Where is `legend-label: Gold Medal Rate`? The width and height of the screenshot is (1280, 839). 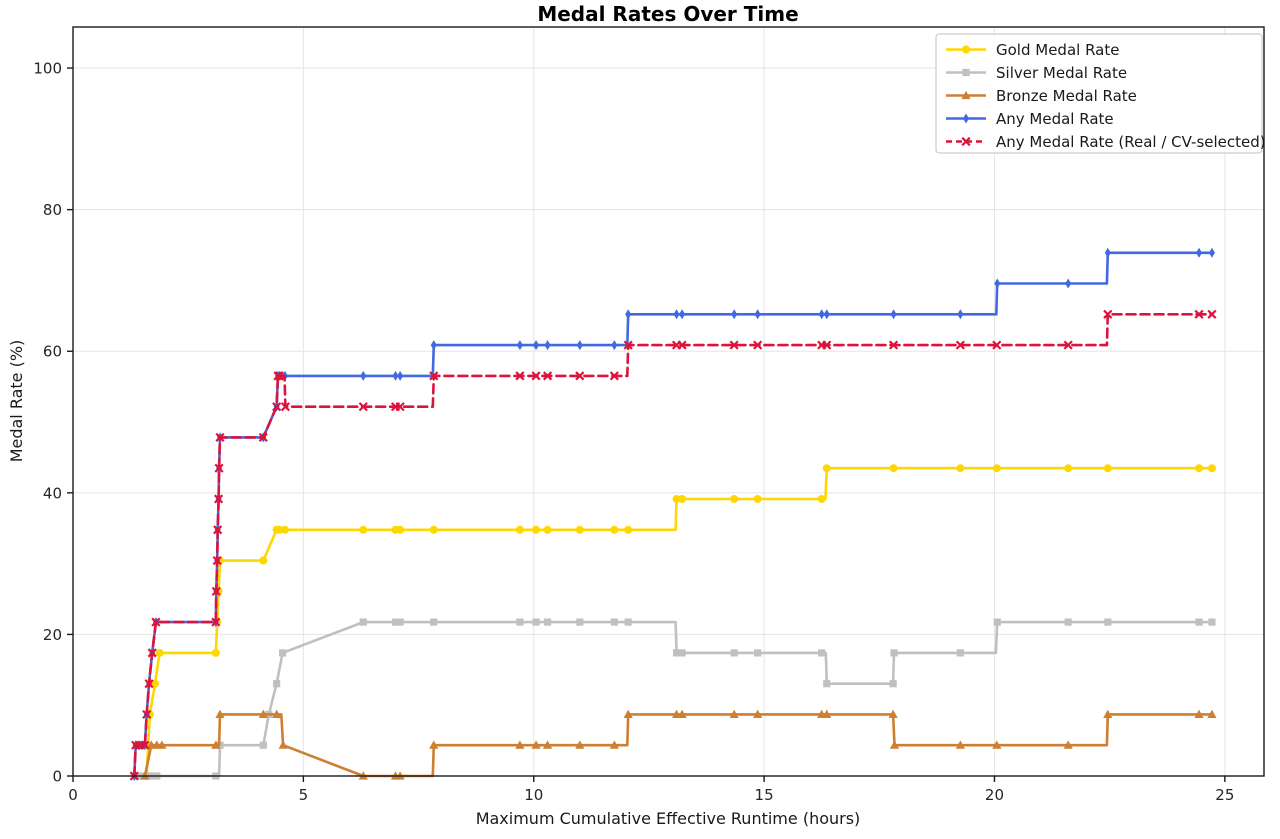
legend-label: Gold Medal Rate is located at coordinates (1057, 50).